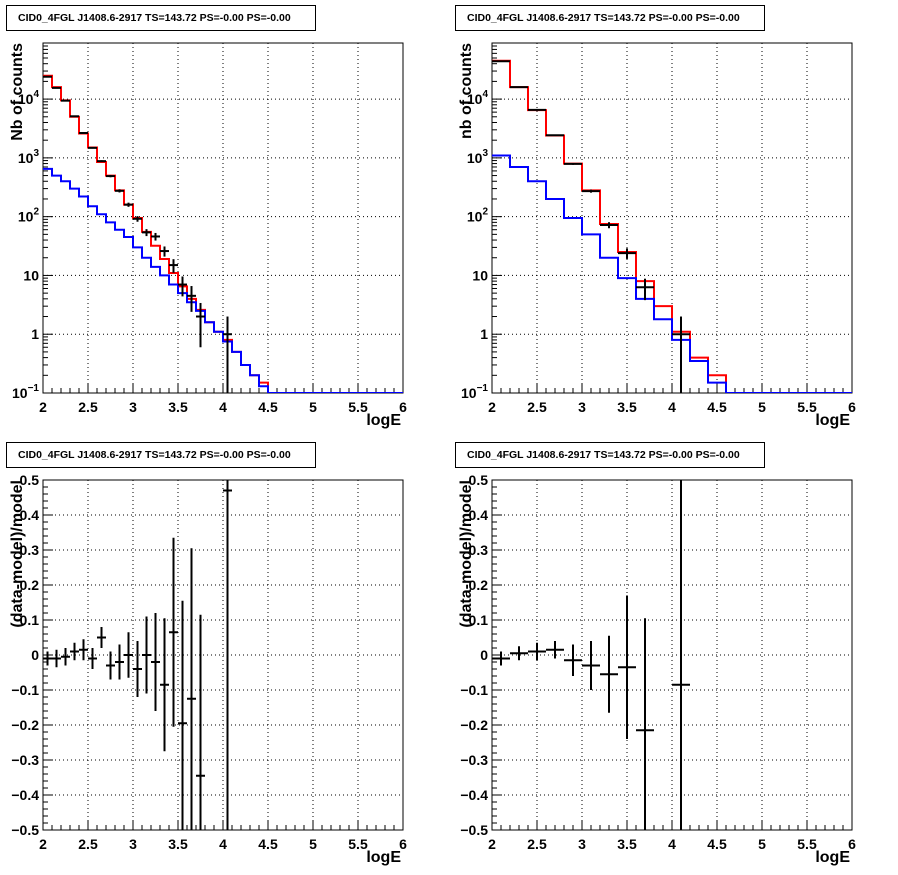  Describe the element at coordinates (30, 480) in the screenshot. I see `y-tick-label: 0.5` at that location.